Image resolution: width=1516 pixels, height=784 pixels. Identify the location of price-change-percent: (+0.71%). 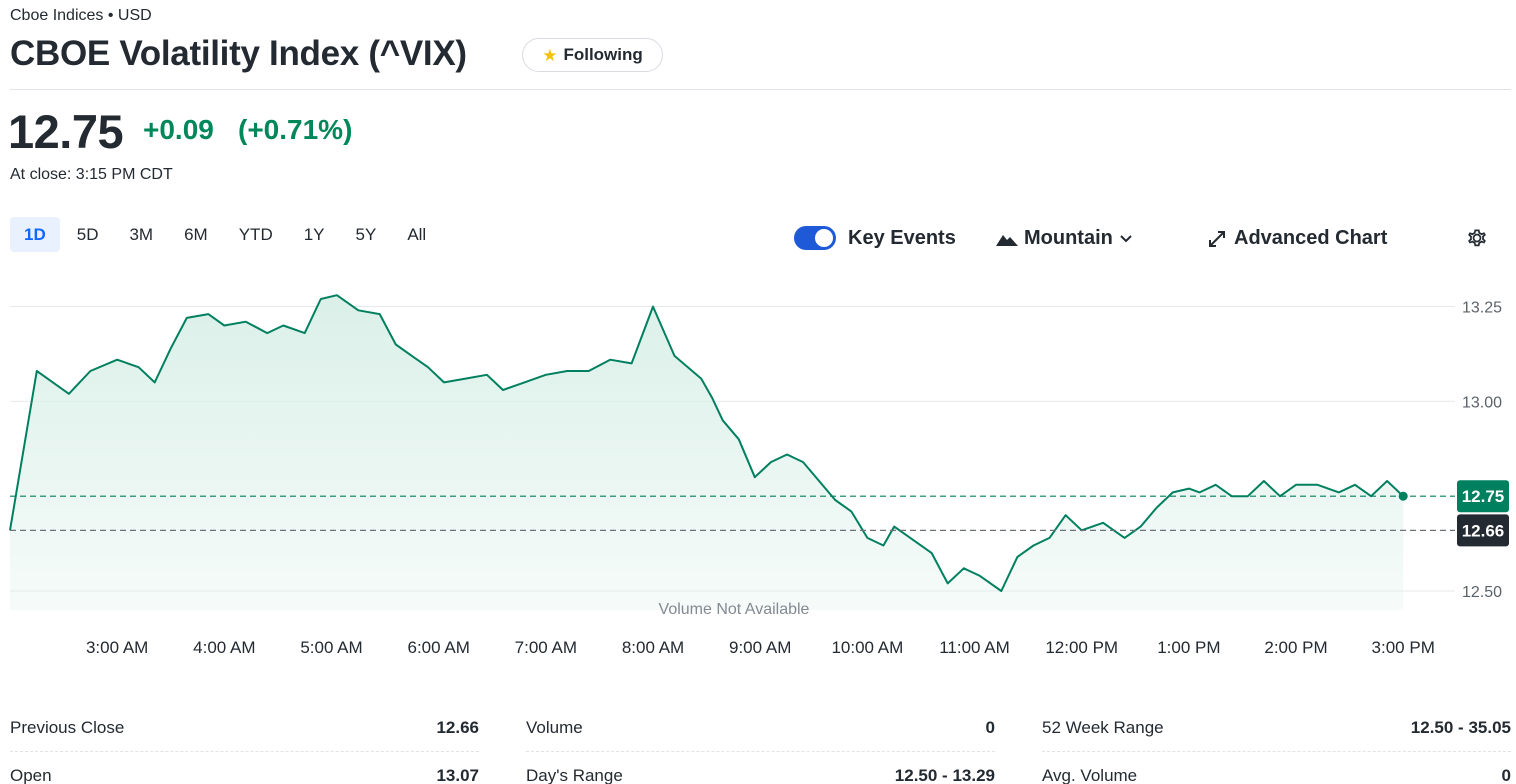
(295, 129).